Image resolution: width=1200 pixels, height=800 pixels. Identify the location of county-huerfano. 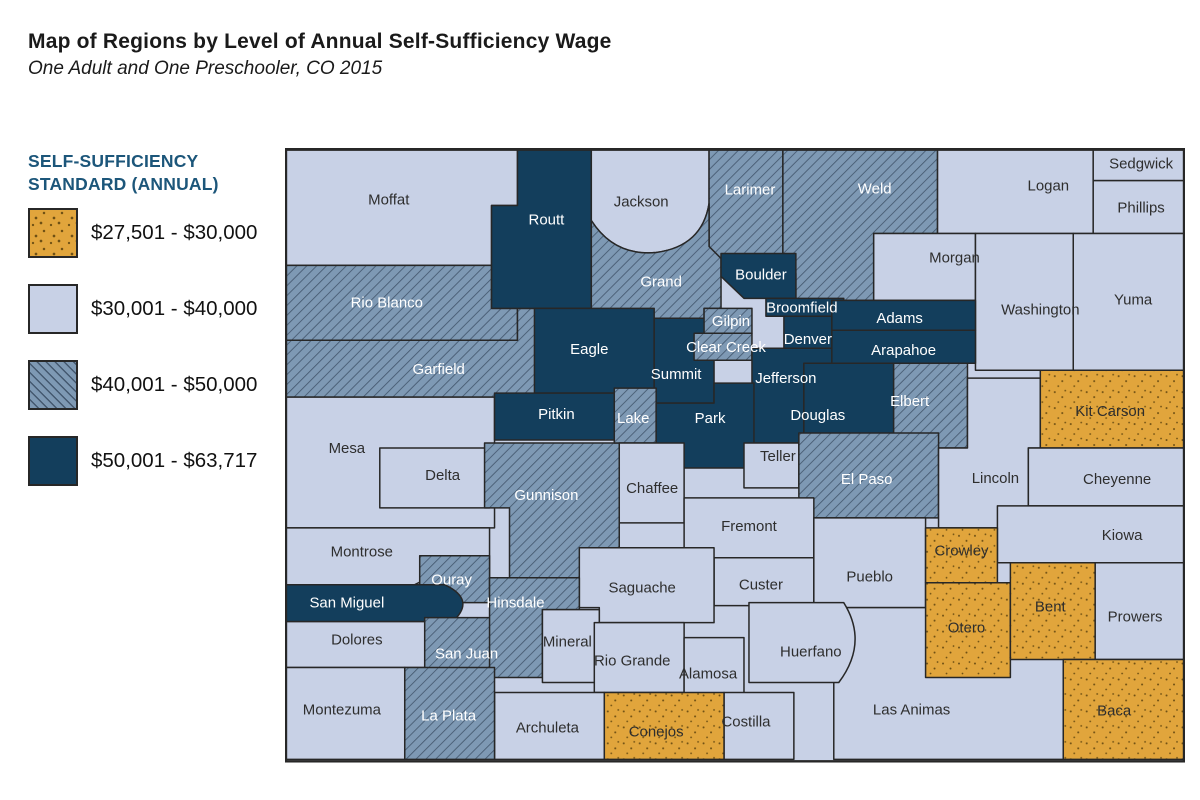
(802, 642).